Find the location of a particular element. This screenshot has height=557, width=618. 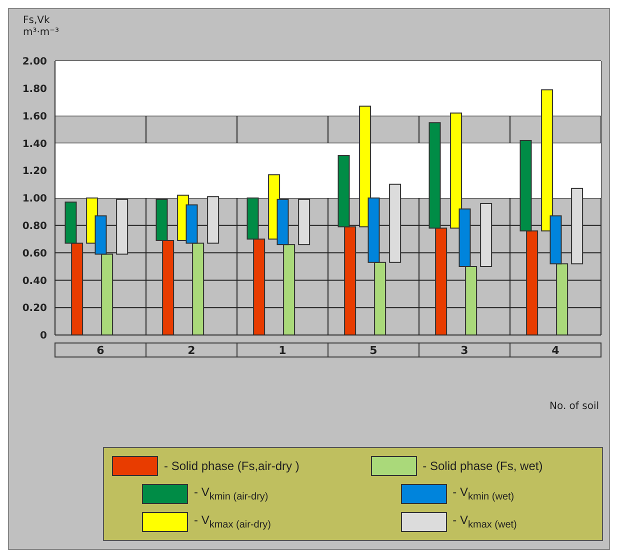

legend-label: - Solid phase (Fs,air-dry ) is located at coordinates (232, 466).